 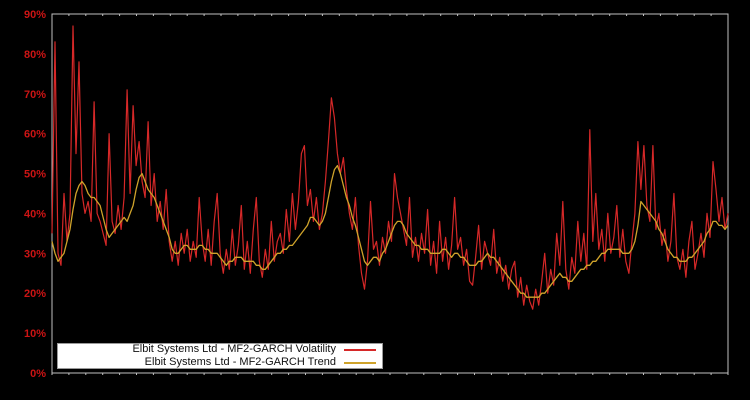 I want to click on legend-line-sample-trend, so click(x=360, y=362).